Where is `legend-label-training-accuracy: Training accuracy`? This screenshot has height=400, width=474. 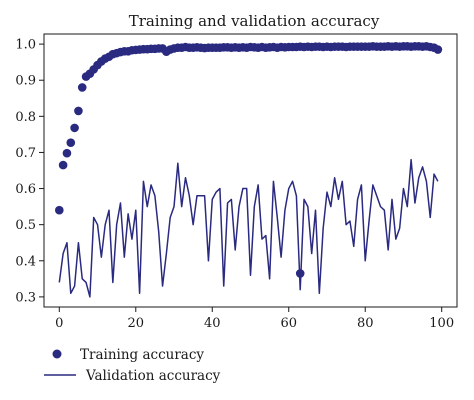 legend-label-training-accuracy: Training accuracy is located at coordinates (142, 355).